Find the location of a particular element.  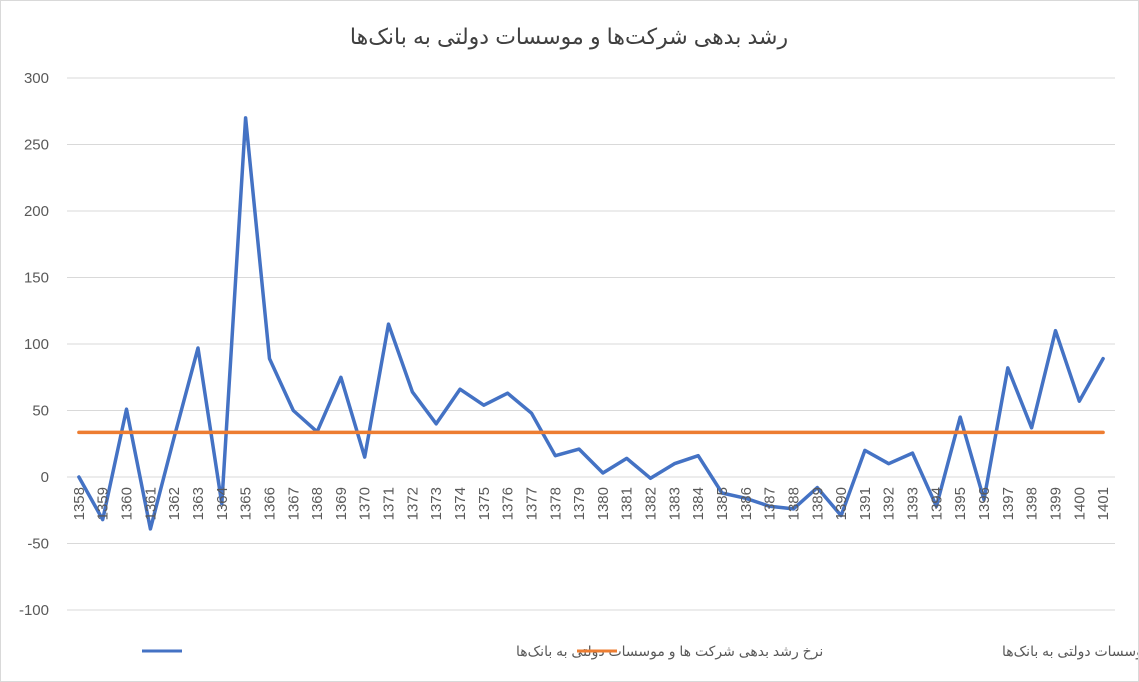

x-tick-label: 1362 is located at coordinates (174, 503).